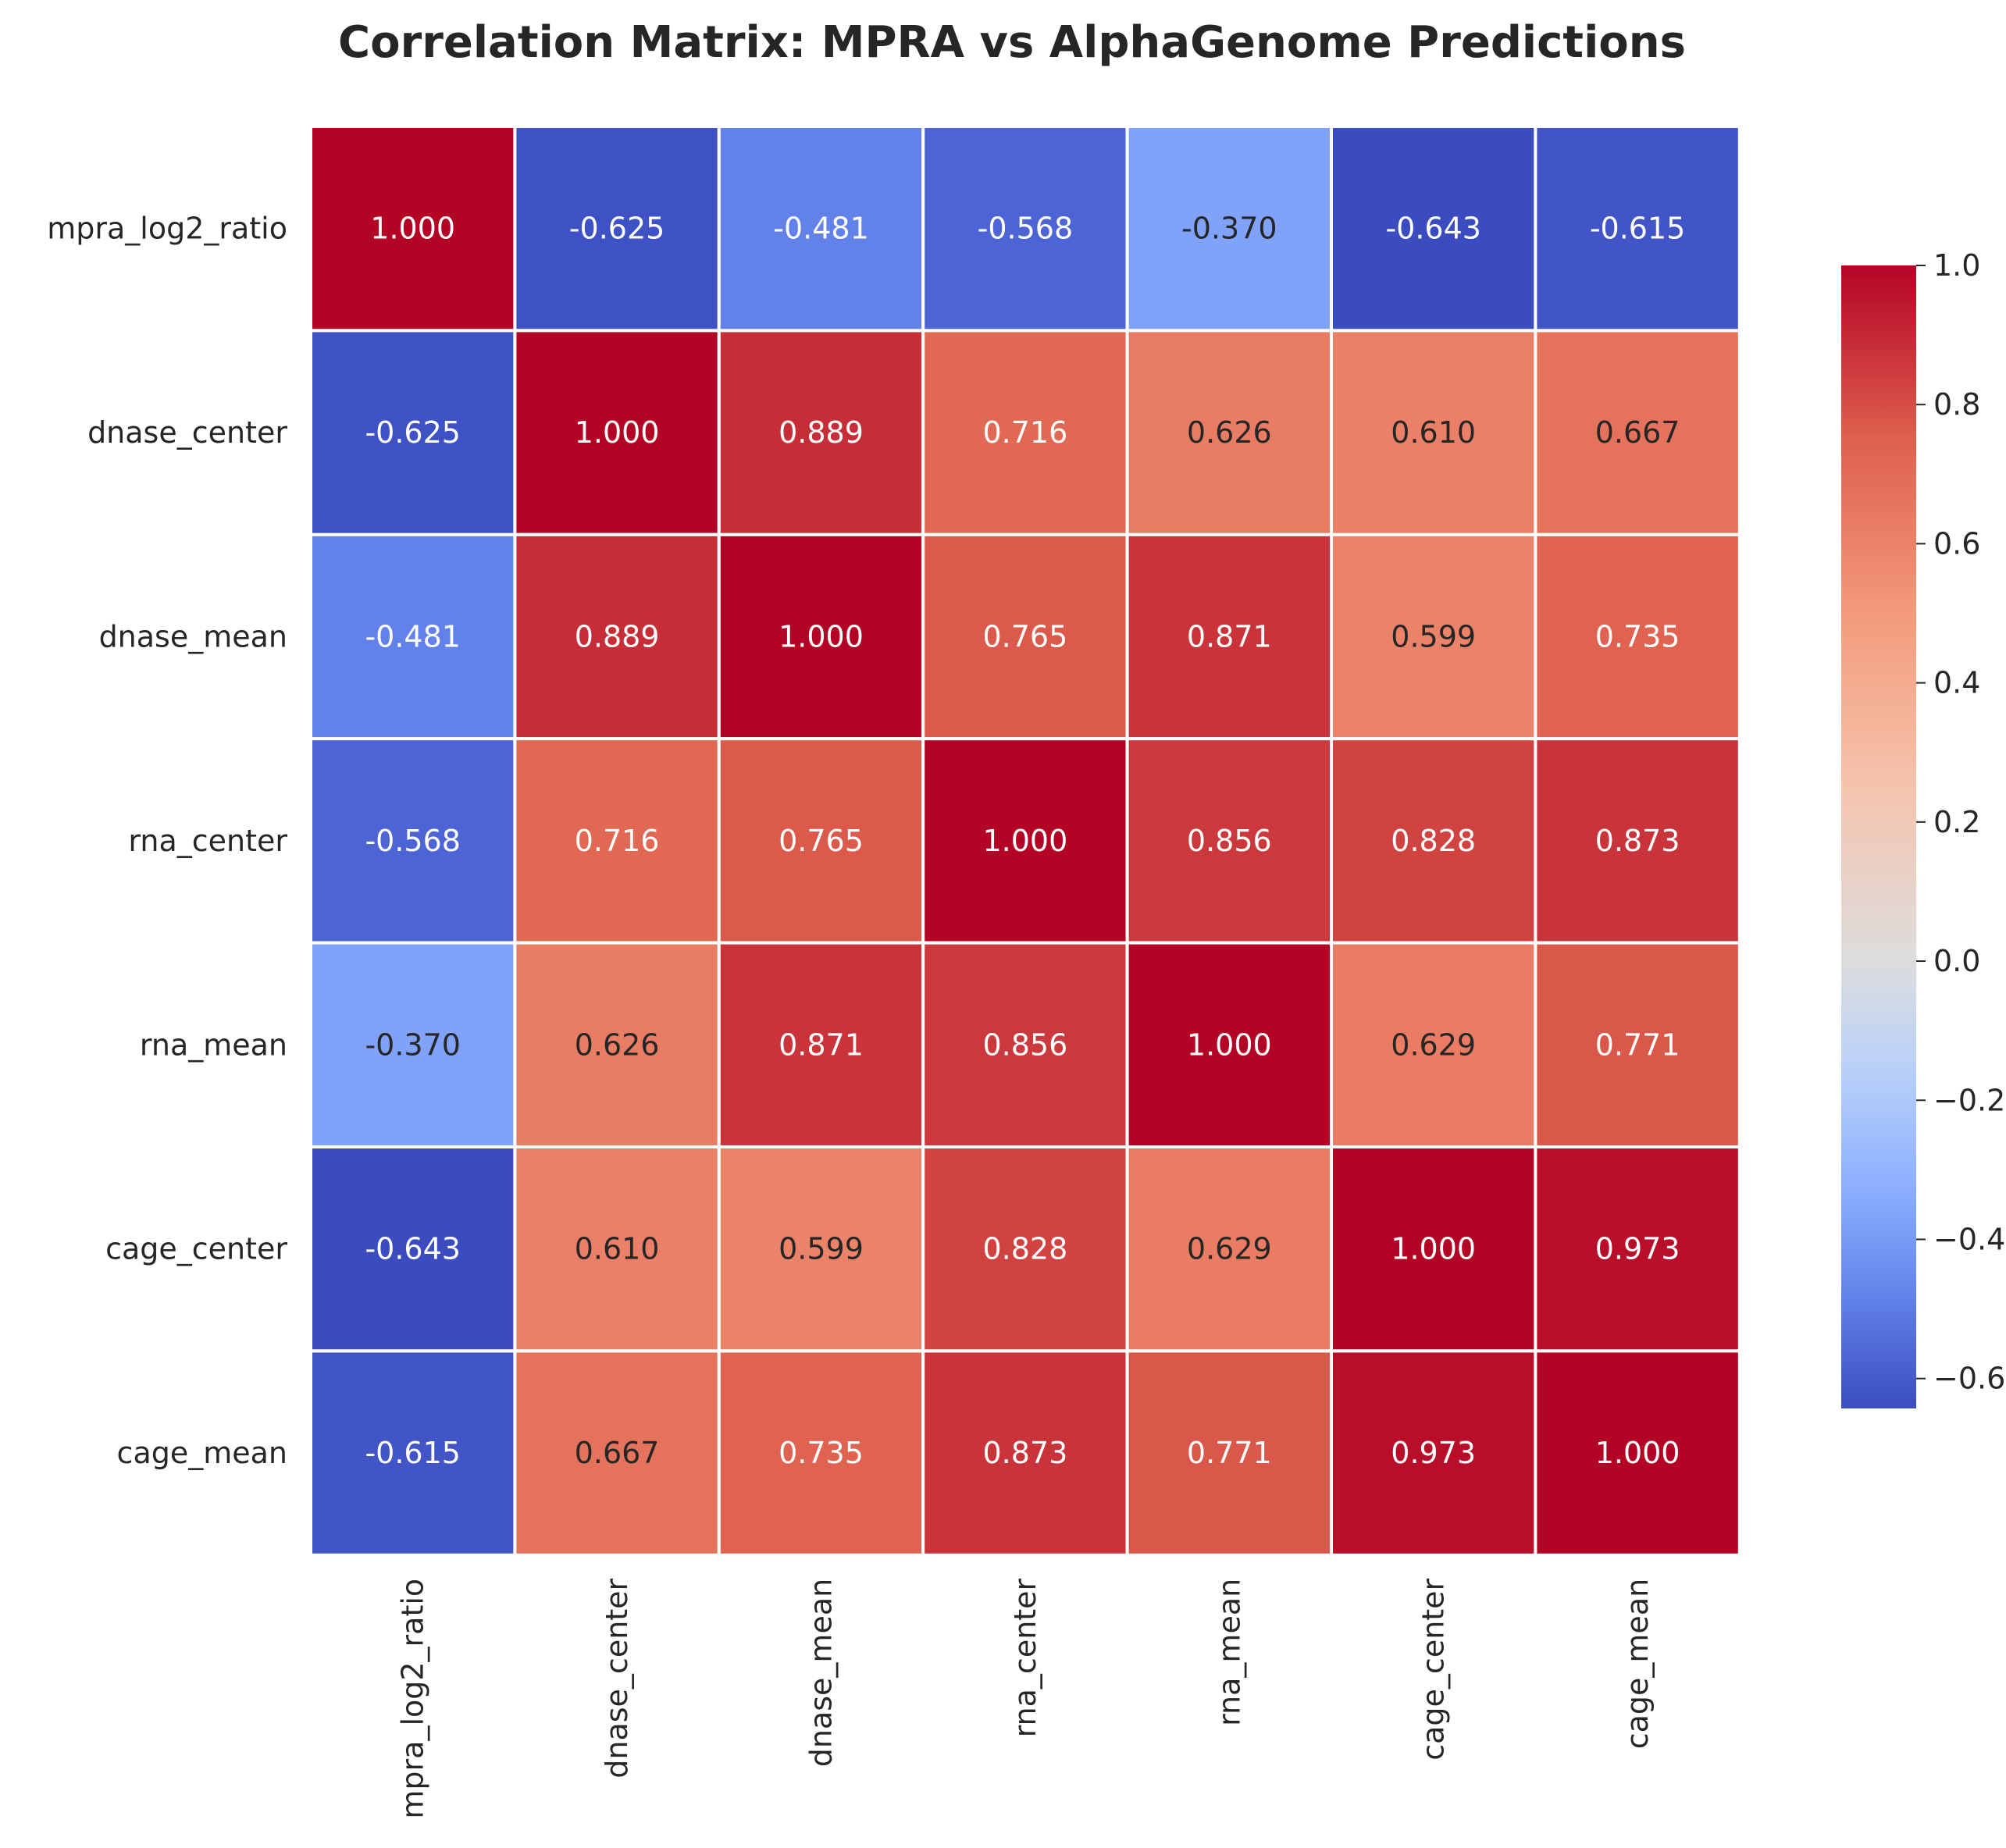  Describe the element at coordinates (1969, 1100) in the screenshot. I see `colorbar-tick-label: −0.2` at that location.